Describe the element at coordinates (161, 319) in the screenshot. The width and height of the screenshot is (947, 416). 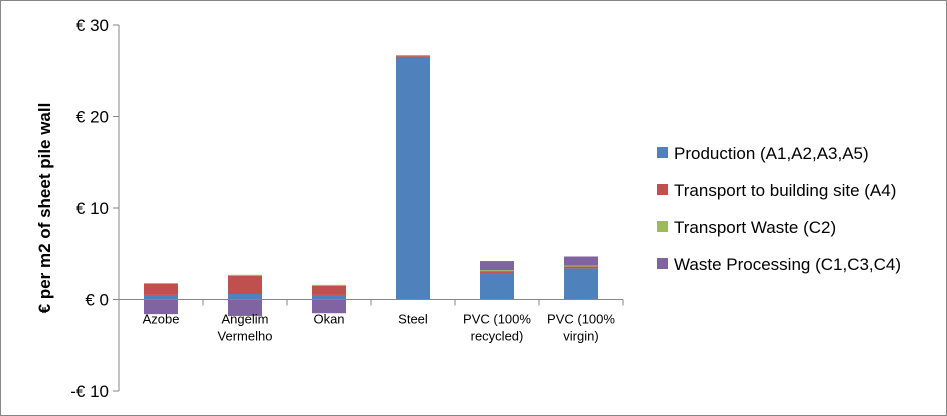
I see `x-tick-label: Azobe` at that location.